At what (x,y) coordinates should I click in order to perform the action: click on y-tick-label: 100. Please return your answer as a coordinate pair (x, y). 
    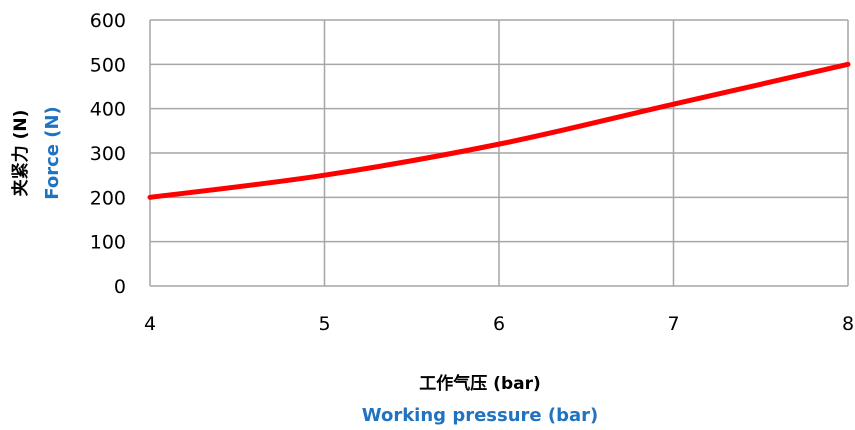
    Looking at the image, I should click on (108, 243).